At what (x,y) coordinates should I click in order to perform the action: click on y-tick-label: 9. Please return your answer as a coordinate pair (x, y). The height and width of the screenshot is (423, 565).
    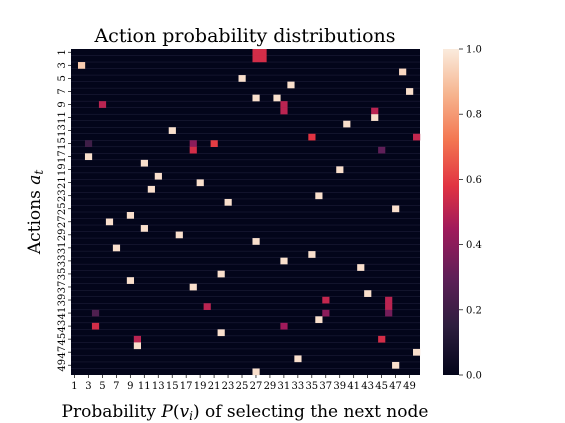
    Looking at the image, I should click on (62, 104).